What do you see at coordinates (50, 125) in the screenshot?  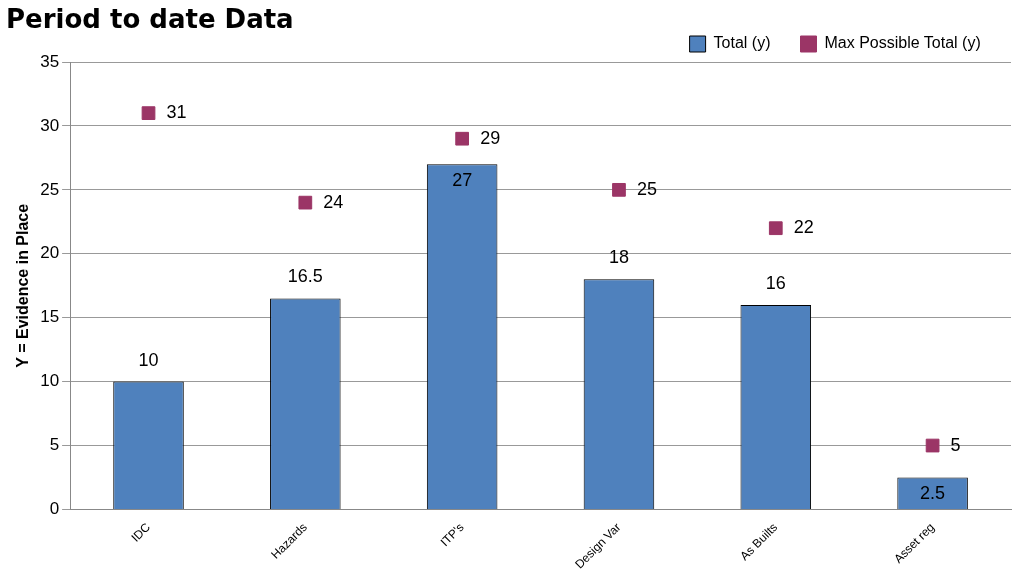 I see `y-tick-label: 30` at bounding box center [50, 125].